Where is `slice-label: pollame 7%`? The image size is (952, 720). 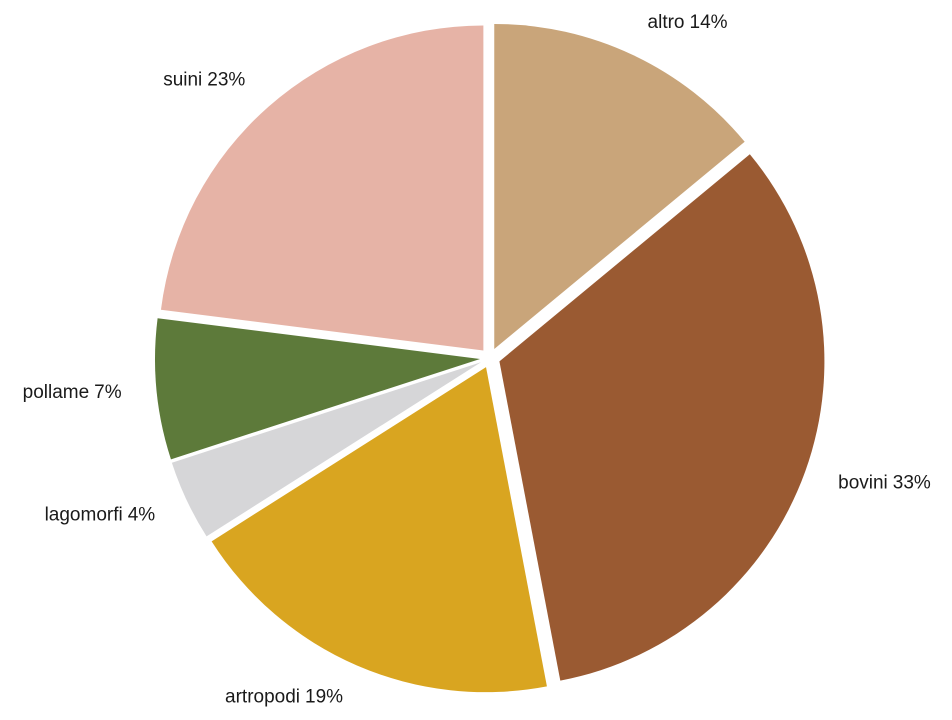 slice-label: pollame 7% is located at coordinates (72, 392).